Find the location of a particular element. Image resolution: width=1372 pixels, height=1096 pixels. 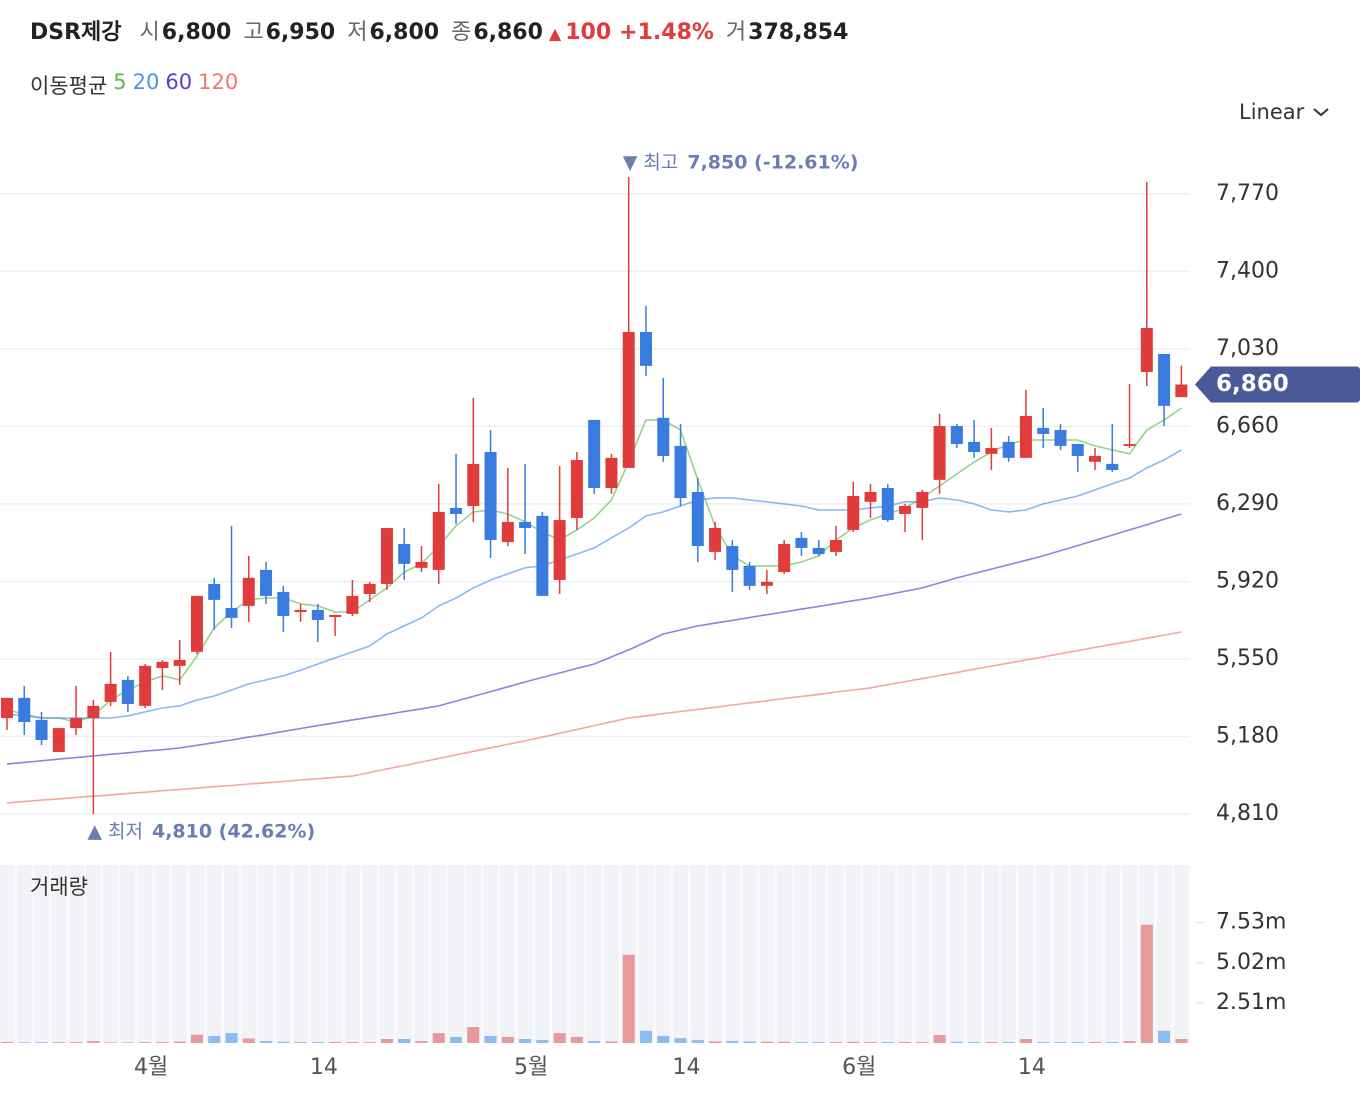

y-tick-label: 7.53m is located at coordinates (1251, 922).